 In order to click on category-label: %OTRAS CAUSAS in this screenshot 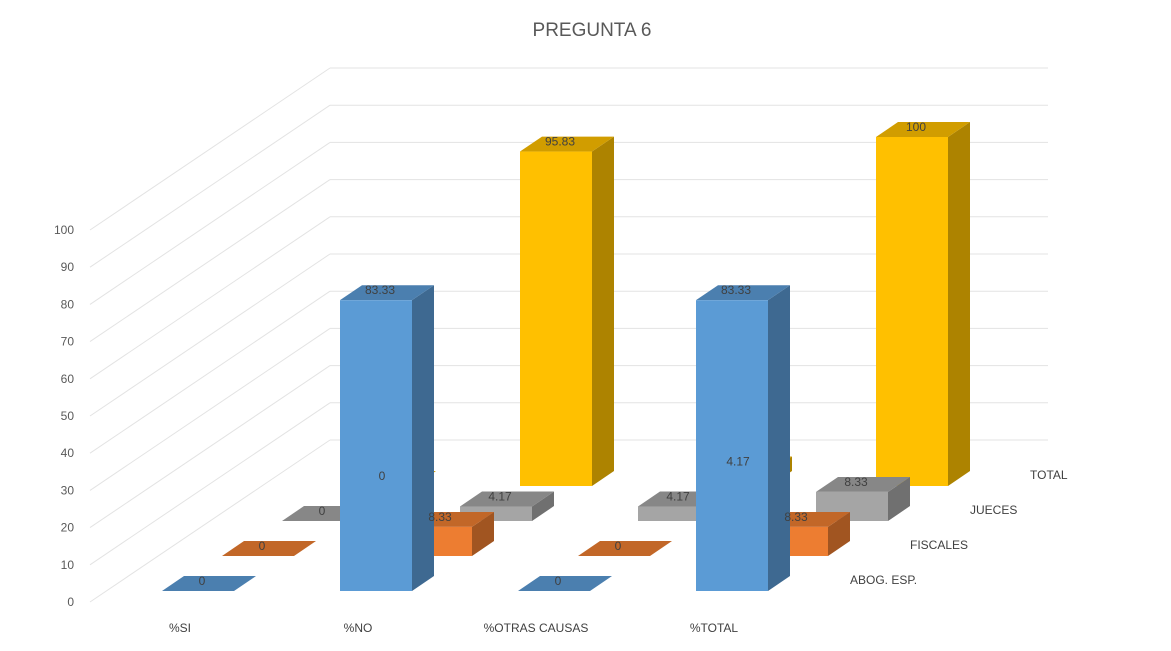, I will do `click(536, 628)`.